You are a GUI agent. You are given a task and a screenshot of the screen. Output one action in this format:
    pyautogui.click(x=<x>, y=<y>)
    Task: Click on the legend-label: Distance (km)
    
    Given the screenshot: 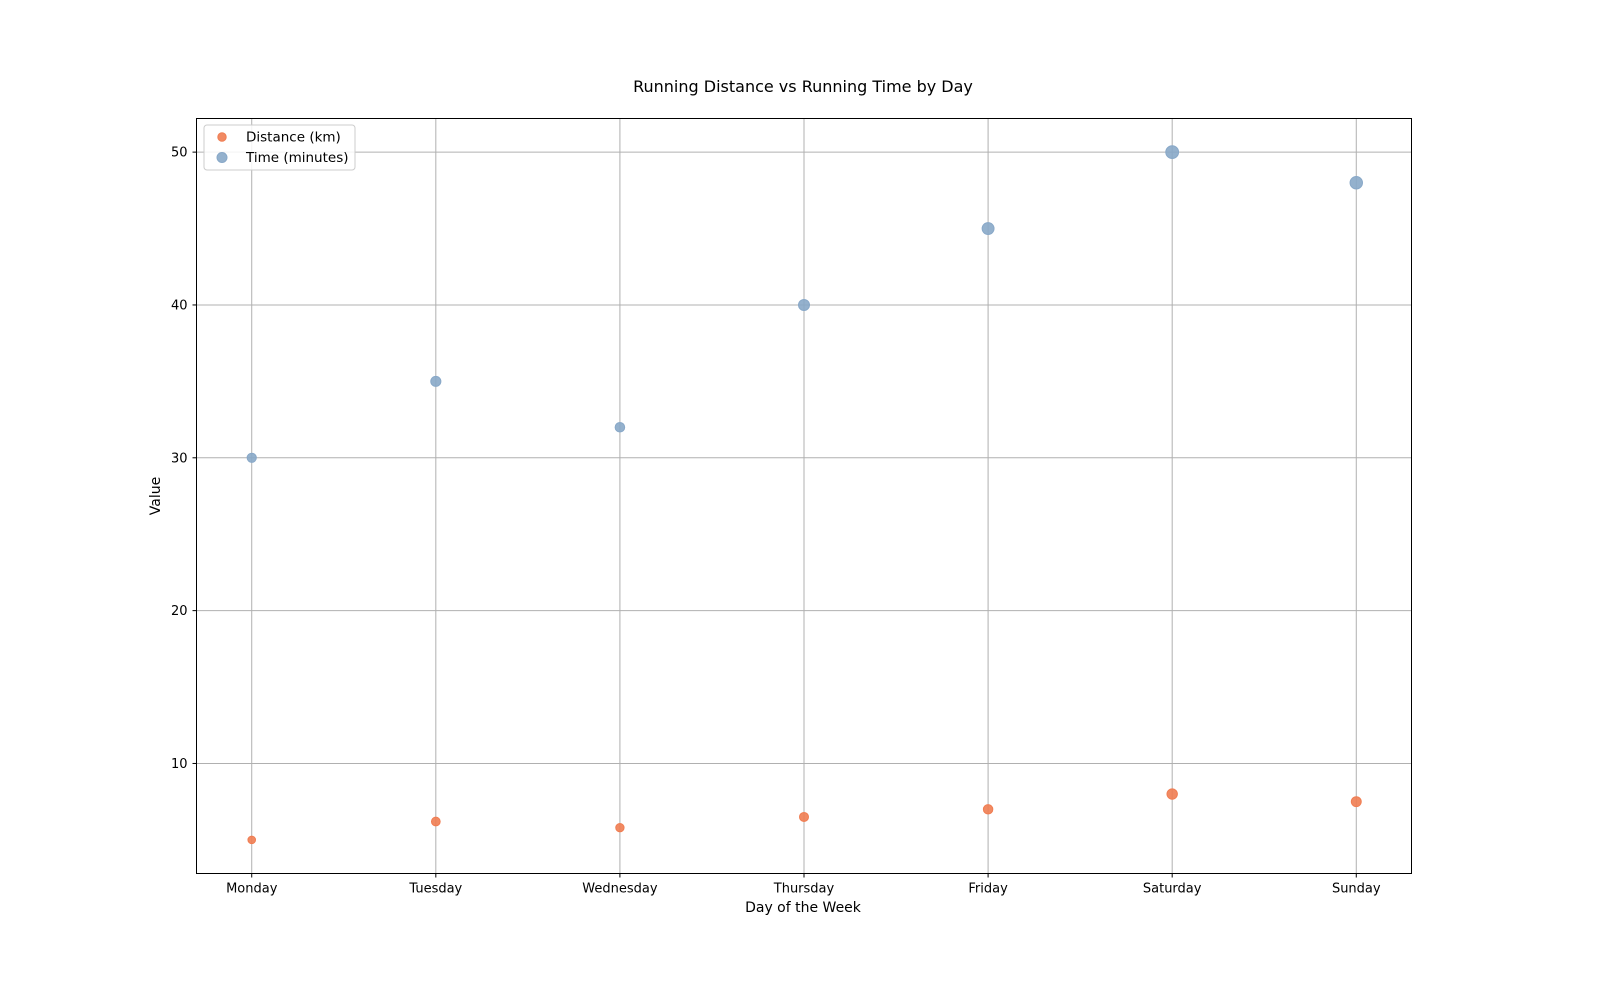 What is the action you would take?
    pyautogui.click(x=293, y=138)
    